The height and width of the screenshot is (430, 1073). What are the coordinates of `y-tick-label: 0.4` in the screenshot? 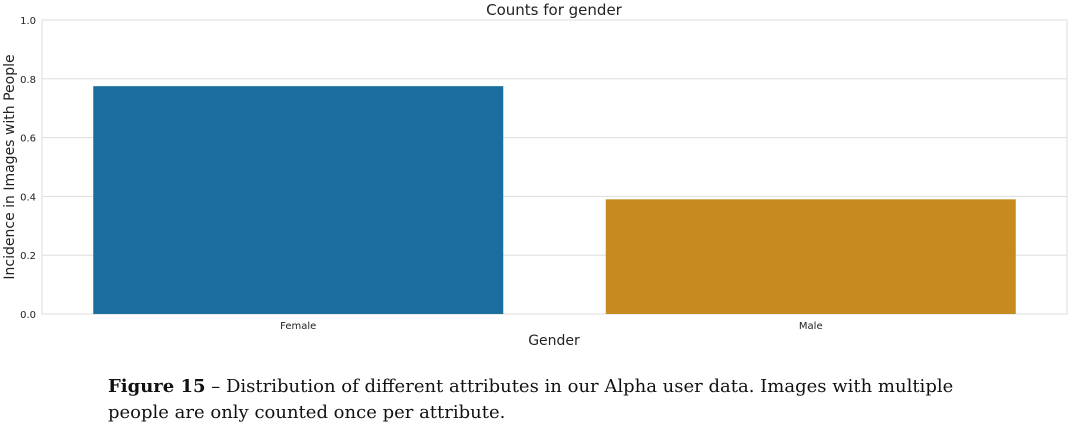 It's located at (28, 197).